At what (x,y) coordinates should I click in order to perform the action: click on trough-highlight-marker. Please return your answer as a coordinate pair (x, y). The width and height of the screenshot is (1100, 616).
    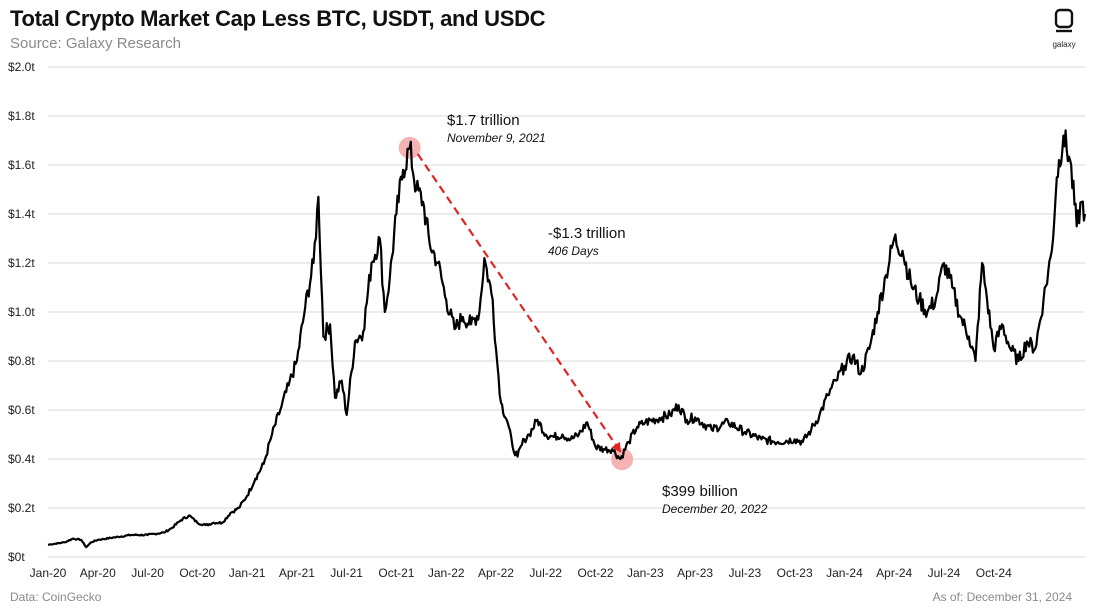
    Looking at the image, I should click on (622, 459).